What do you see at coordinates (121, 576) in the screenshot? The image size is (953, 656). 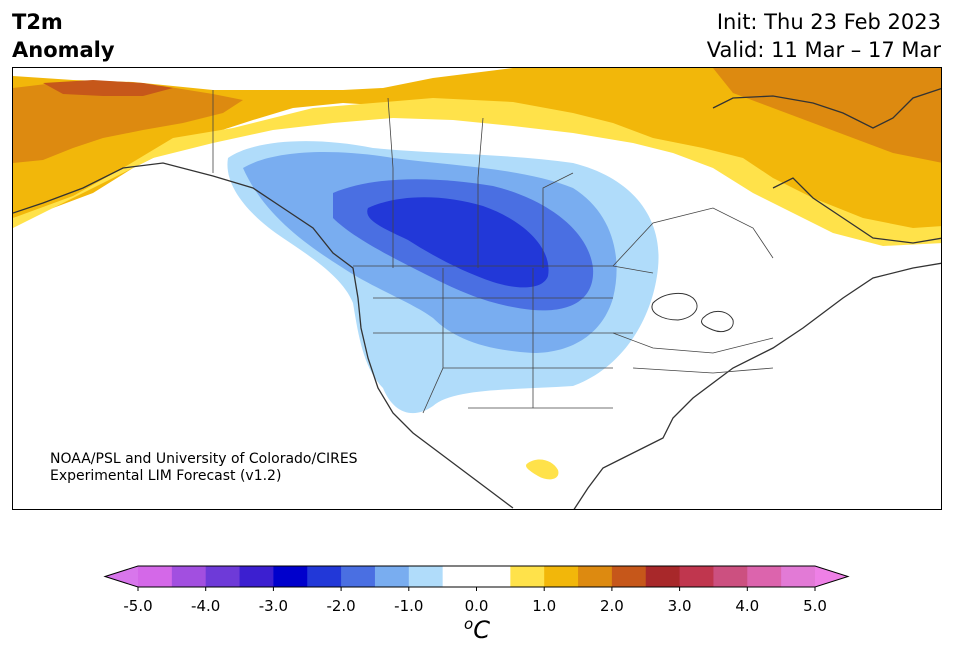 I see `colorbar-under-arrow` at bounding box center [121, 576].